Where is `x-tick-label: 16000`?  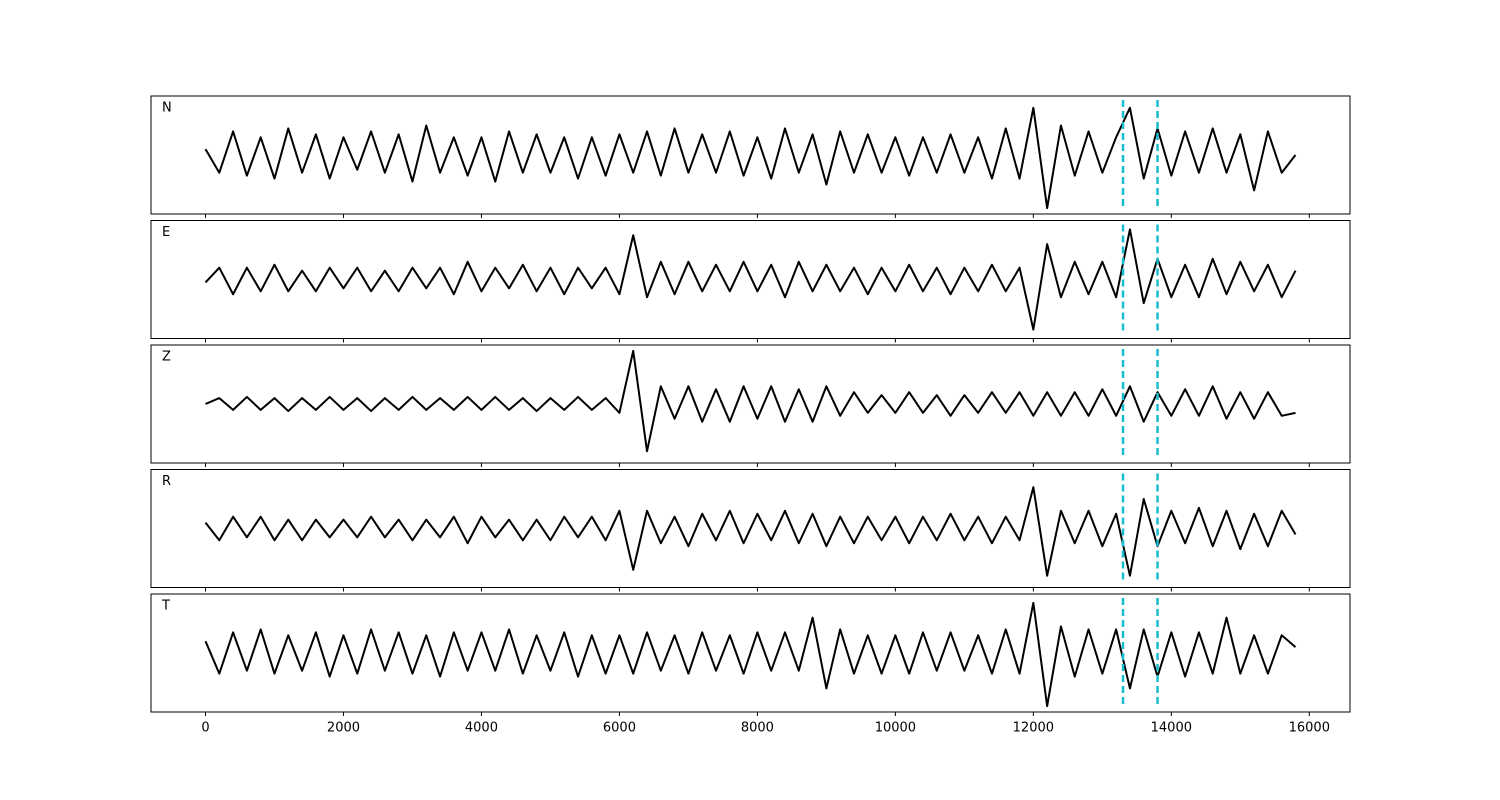
x-tick-label: 16000 is located at coordinates (1309, 728).